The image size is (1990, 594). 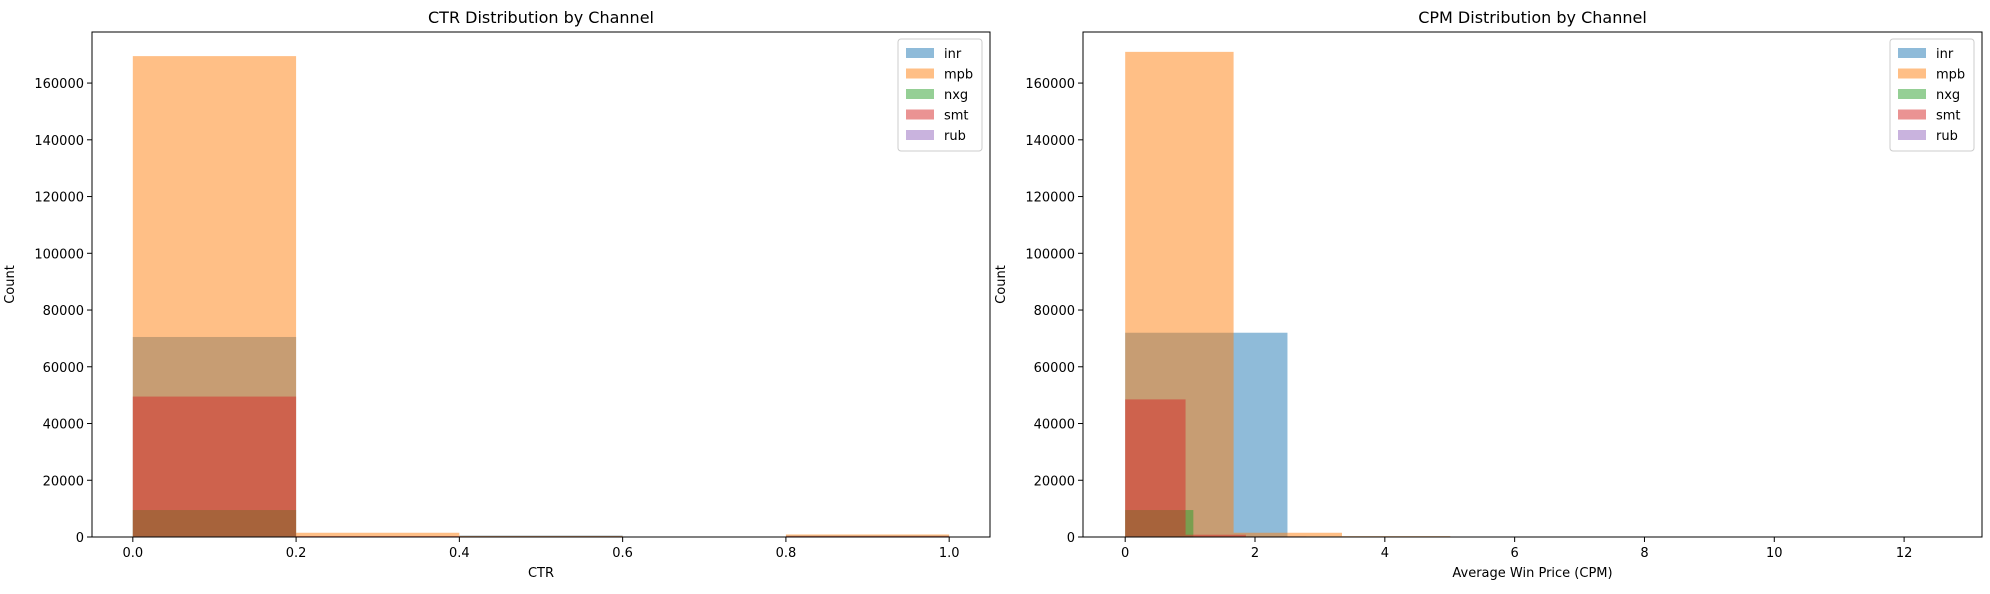 I want to click on cpm-legend-swatch-rub, so click(x=1912, y=135).